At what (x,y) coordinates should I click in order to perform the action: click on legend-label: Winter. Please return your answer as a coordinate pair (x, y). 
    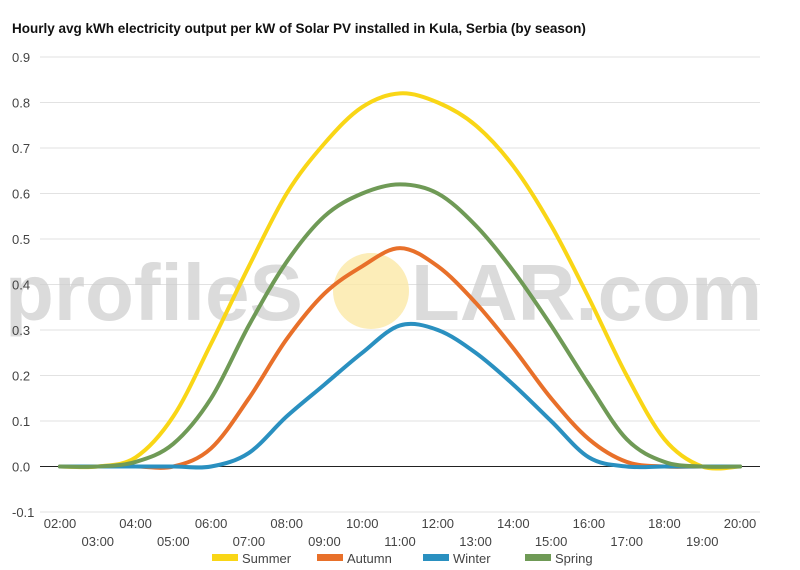
    Looking at the image, I should click on (472, 558).